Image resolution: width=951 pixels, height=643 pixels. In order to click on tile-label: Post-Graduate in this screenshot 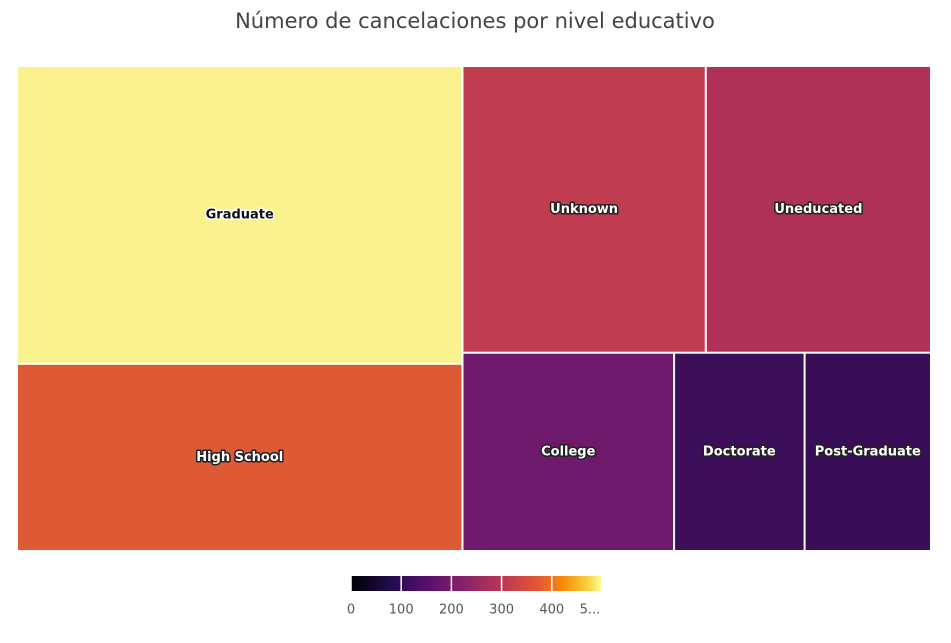, I will do `click(868, 451)`.